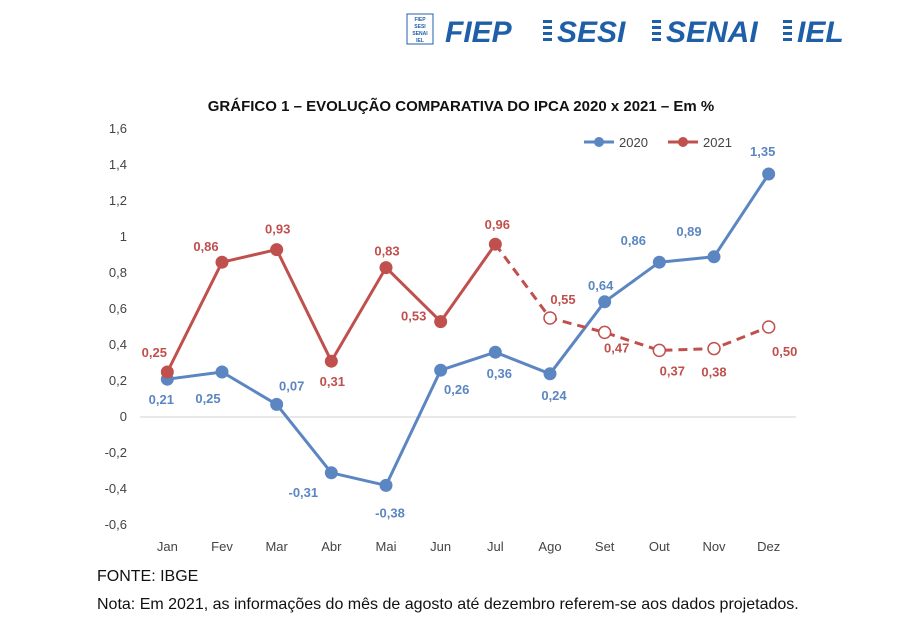  I want to click on y-tick-label: 1, so click(123, 236).